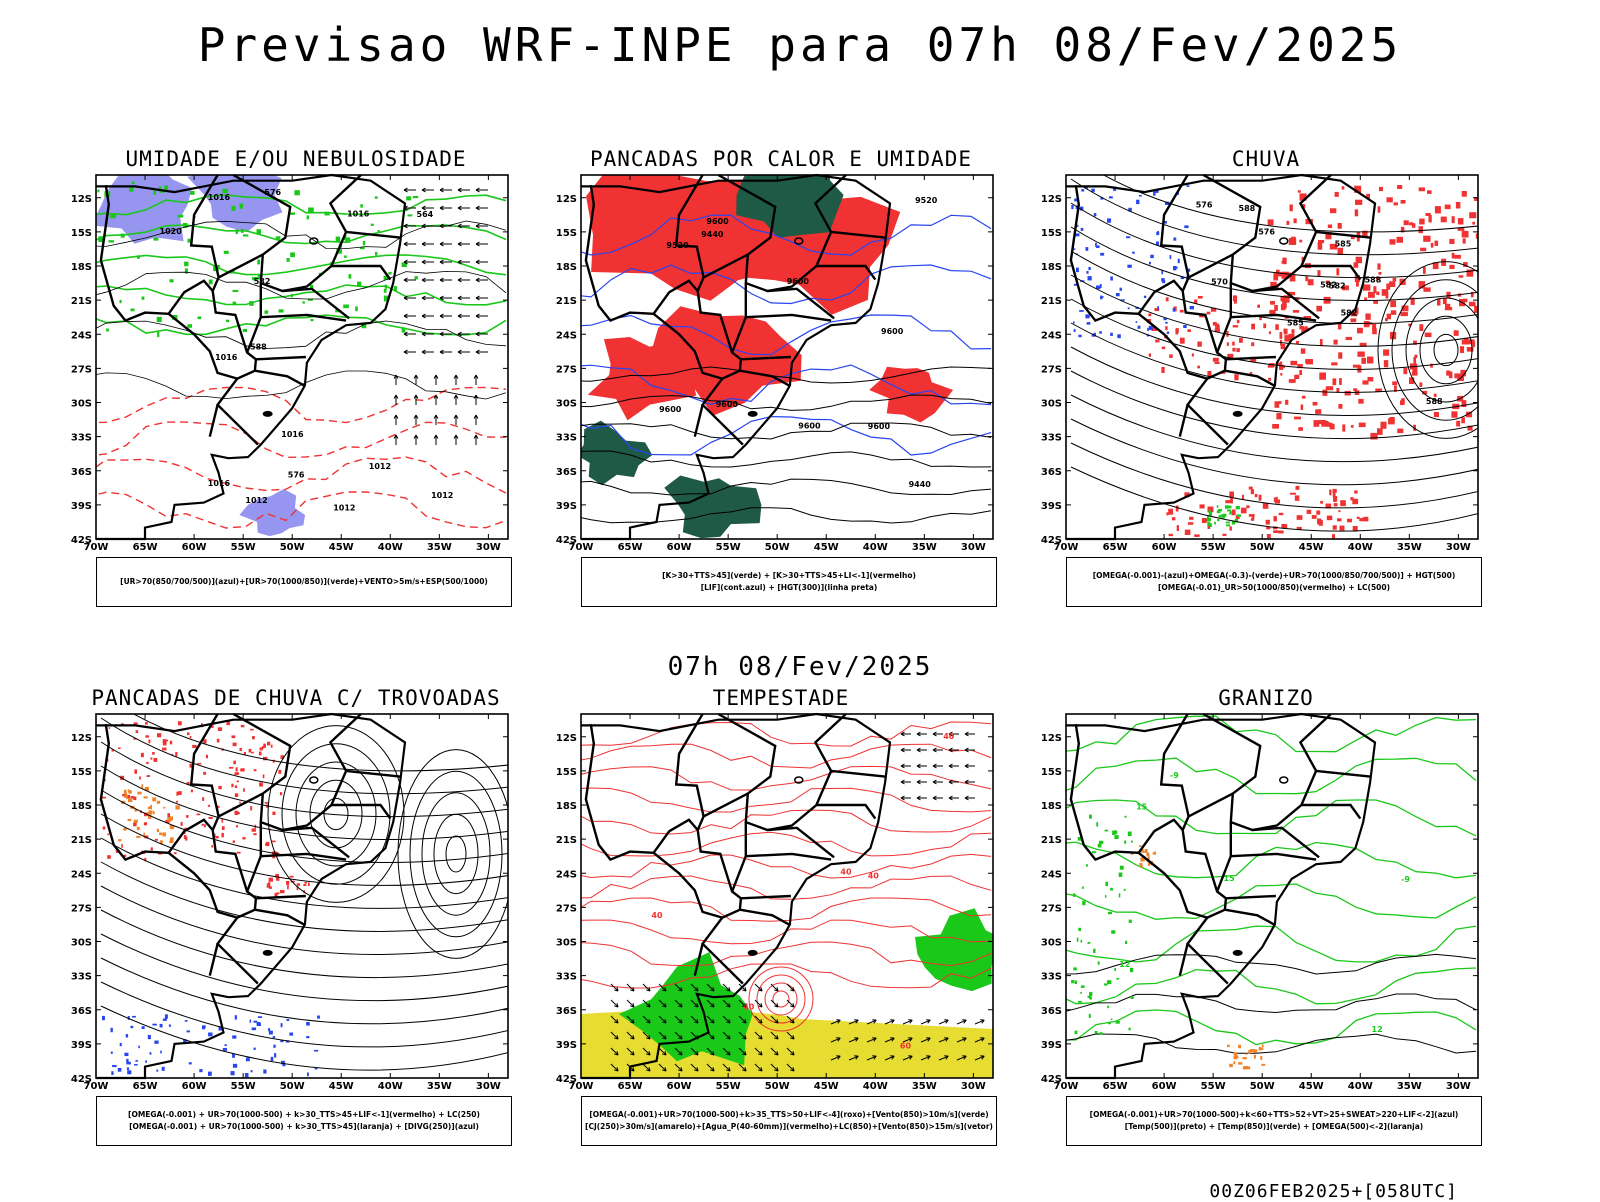  I want to click on lon-tick-label: 50W, so click(1262, 1086).